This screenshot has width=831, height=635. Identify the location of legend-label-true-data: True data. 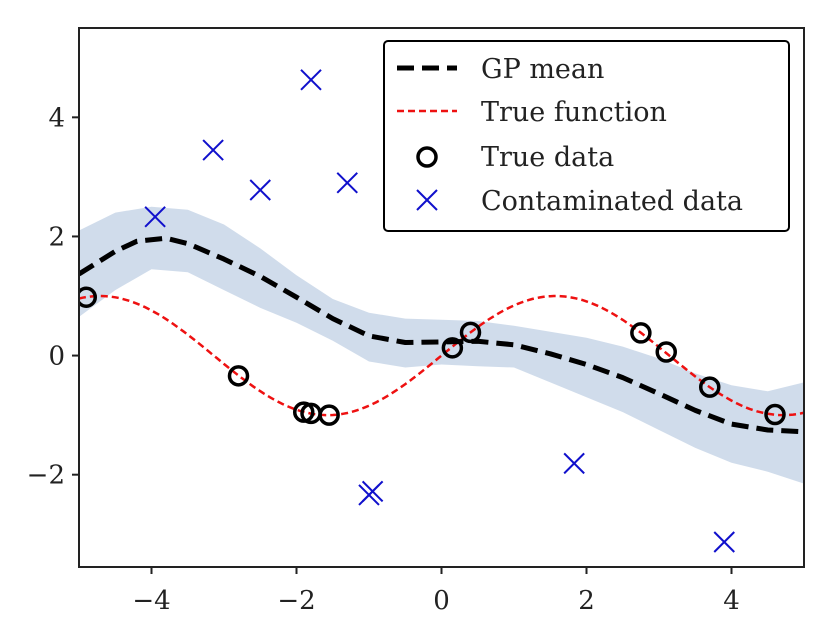
(547, 157).